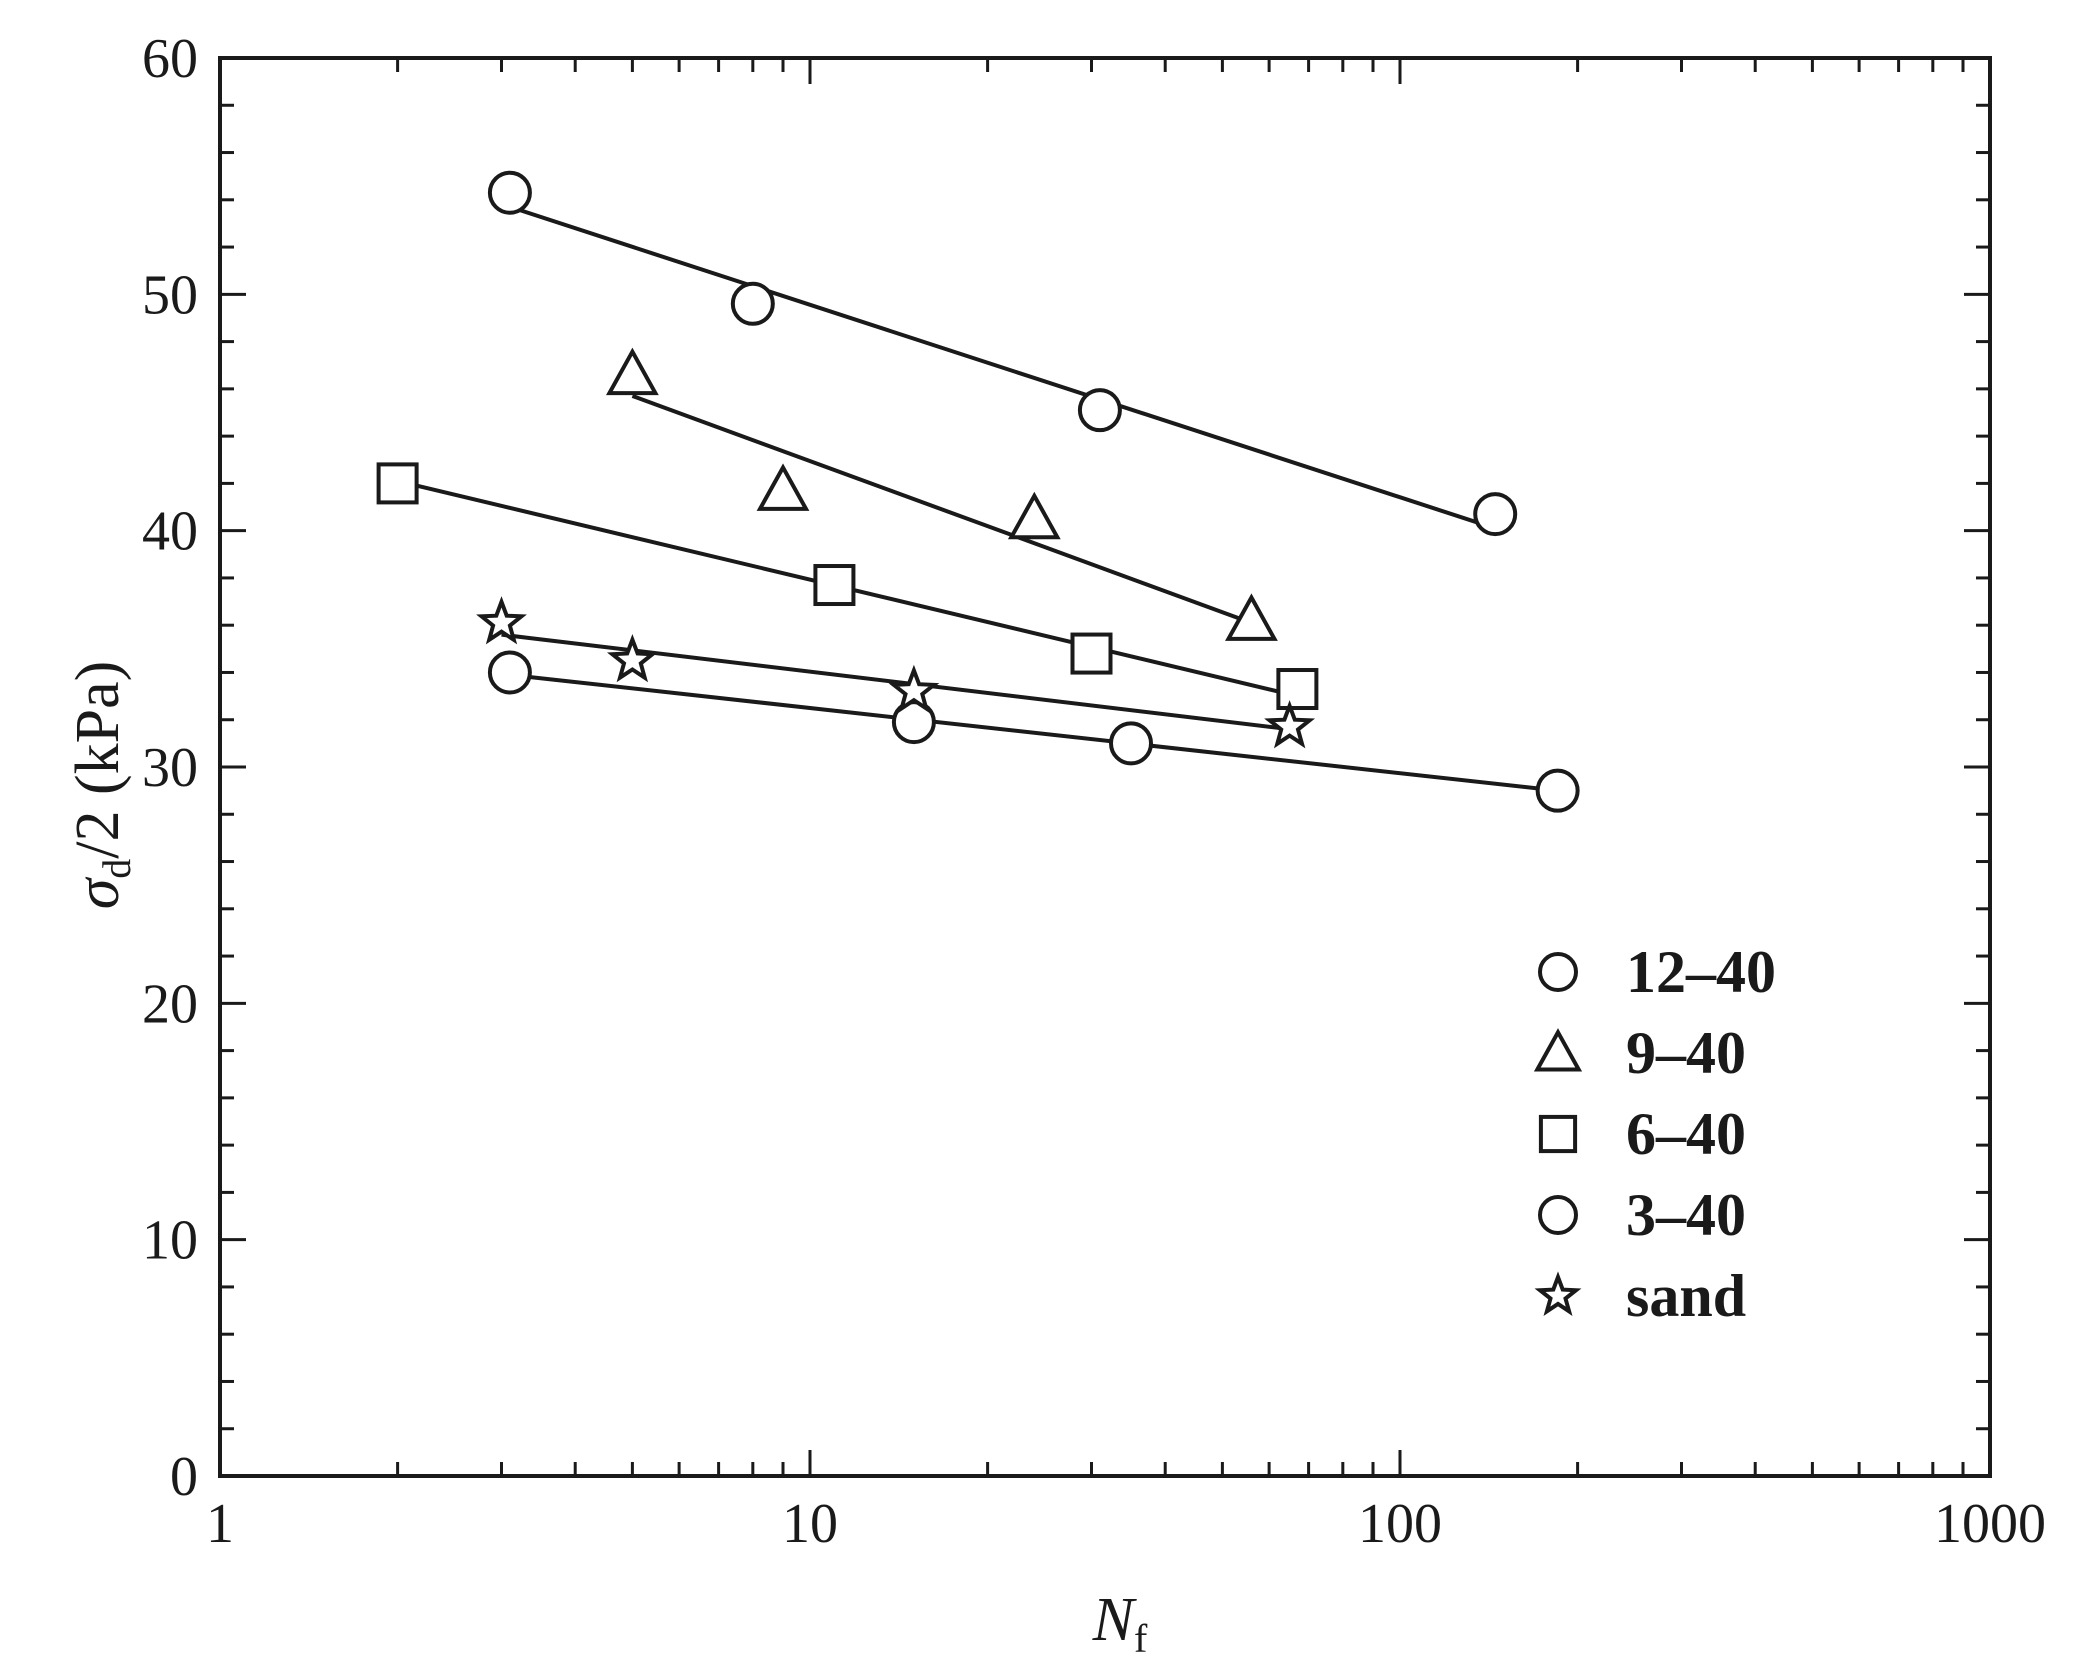  What do you see at coordinates (1400, 1524) in the screenshot?
I see `x-tick-label: 100` at bounding box center [1400, 1524].